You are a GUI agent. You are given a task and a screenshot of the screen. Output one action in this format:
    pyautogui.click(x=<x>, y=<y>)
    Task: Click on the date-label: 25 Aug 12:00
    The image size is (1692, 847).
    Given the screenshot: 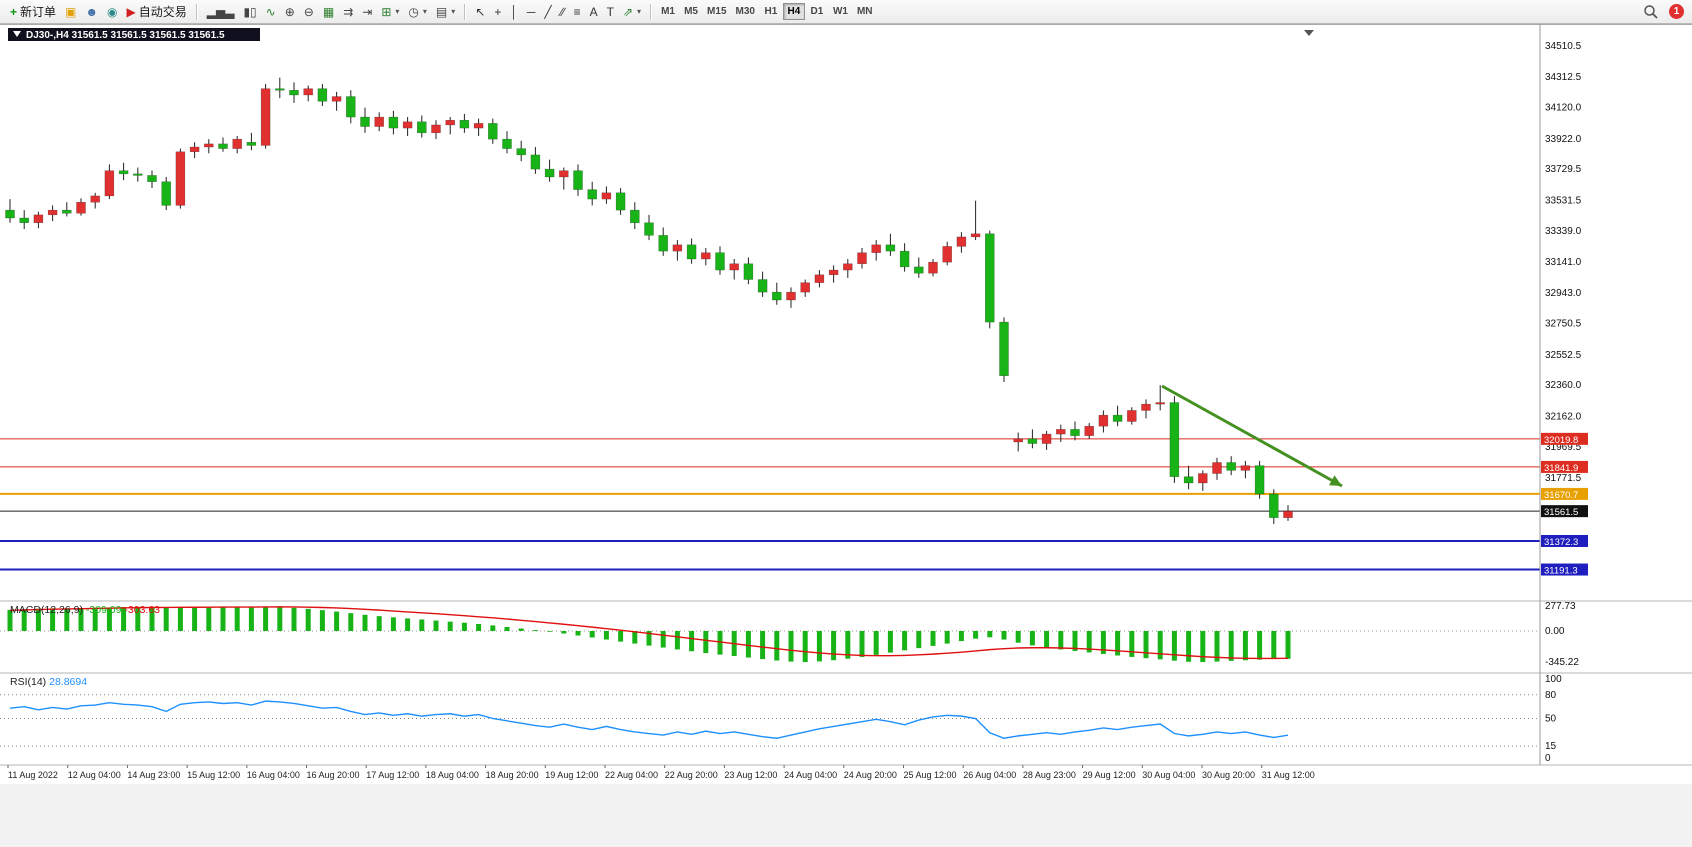 What is the action you would take?
    pyautogui.click(x=930, y=775)
    